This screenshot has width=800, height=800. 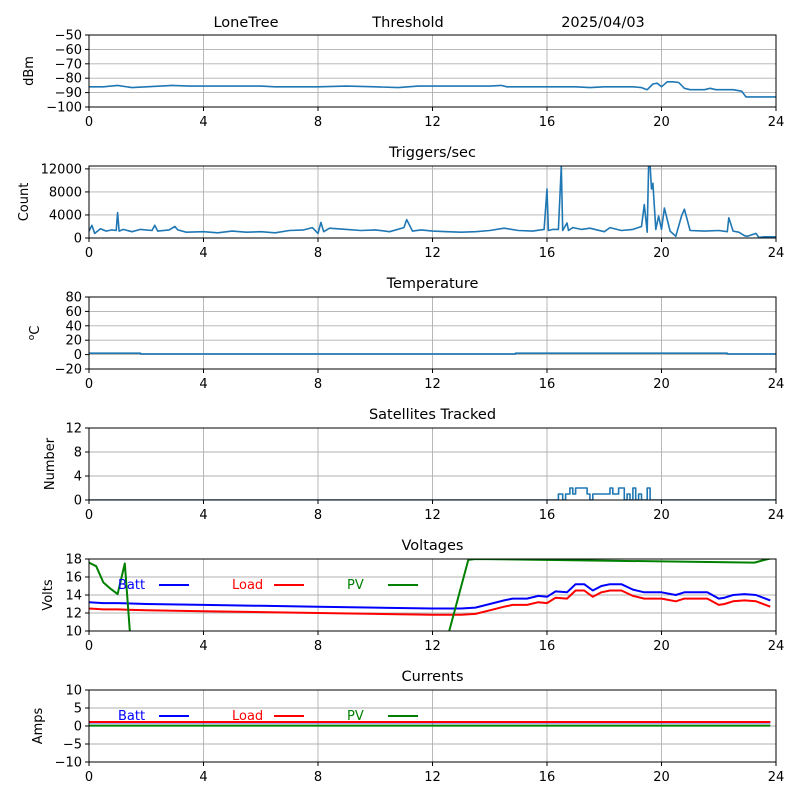 I want to click on mode-label: Threshold, so click(x=407, y=23).